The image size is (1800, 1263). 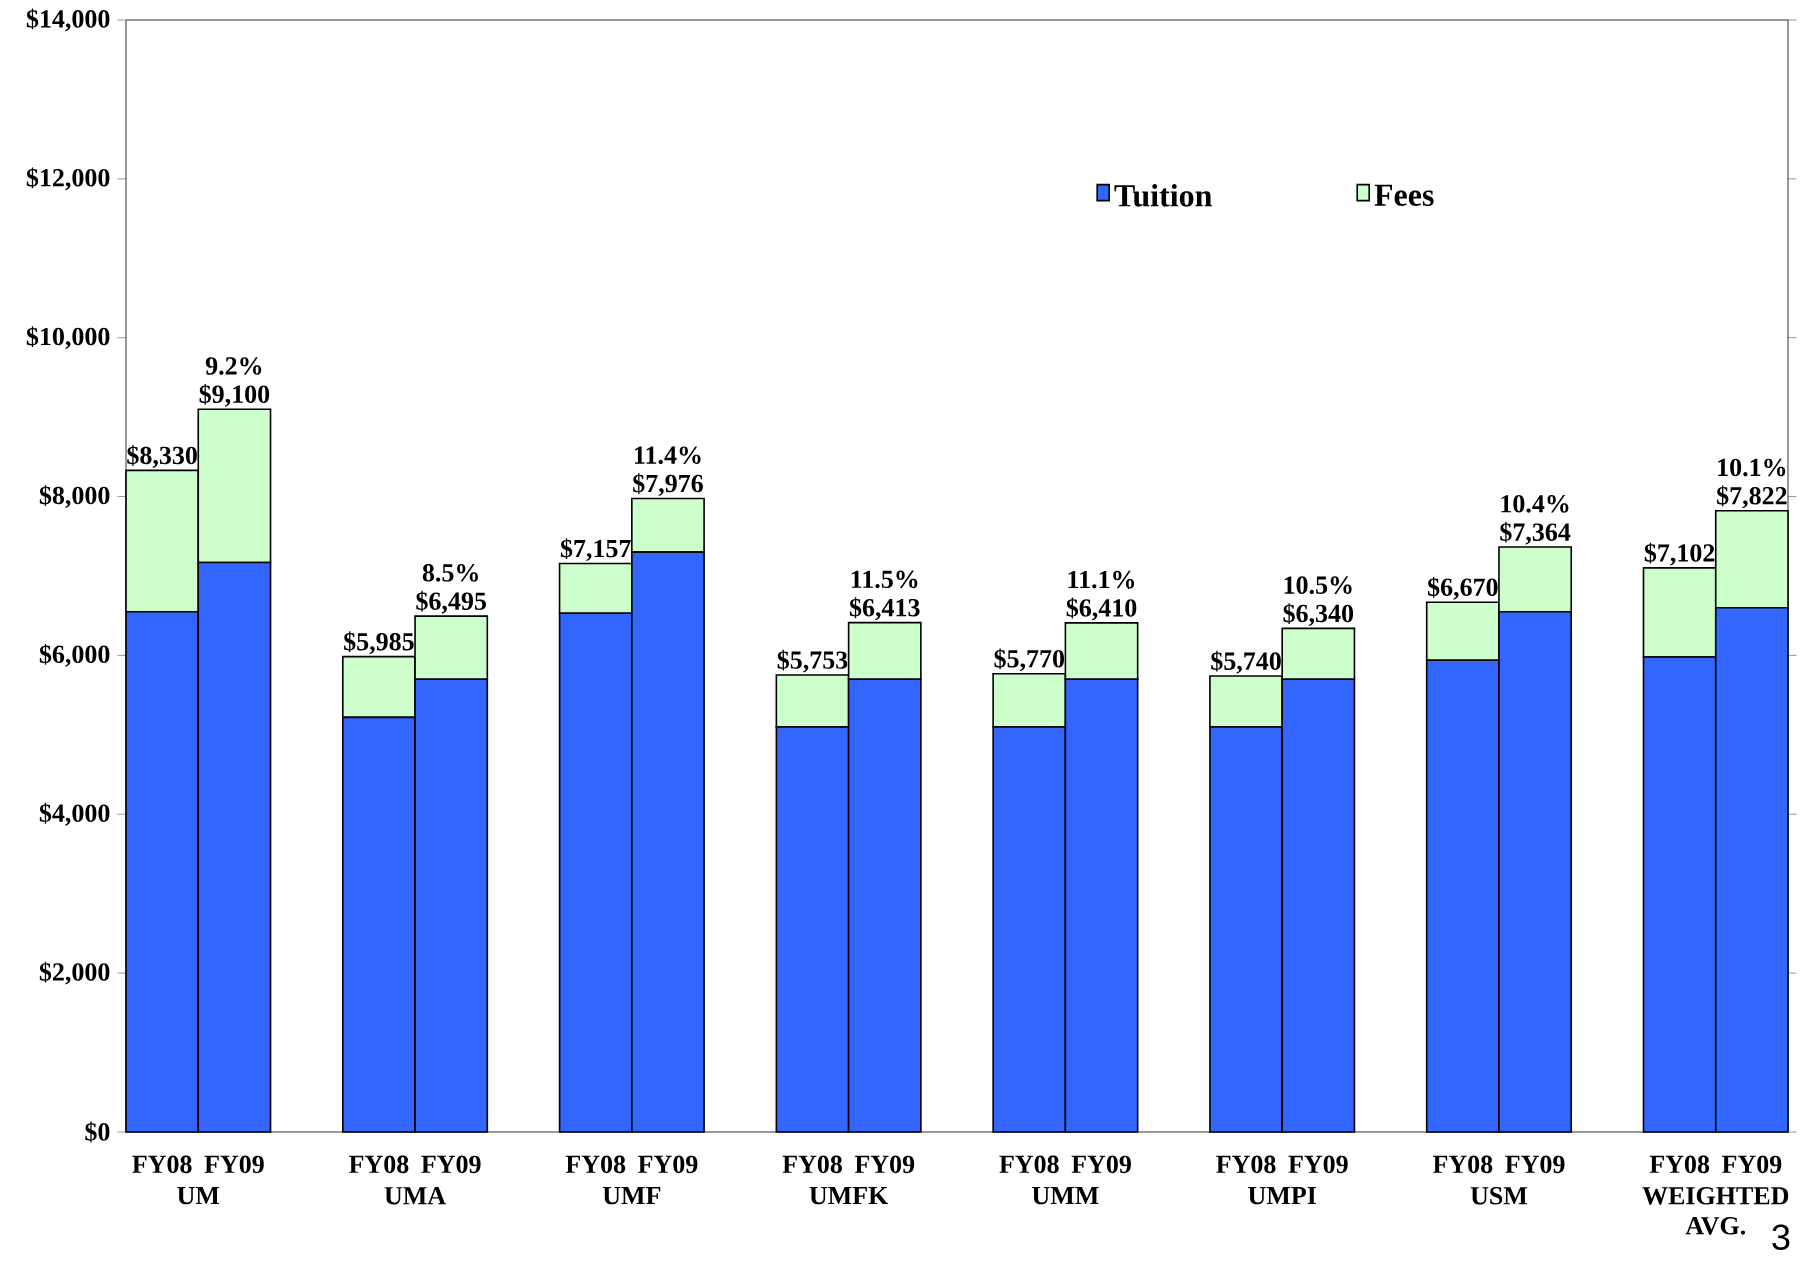 I want to click on total-label: $5,740, so click(x=1246, y=662).